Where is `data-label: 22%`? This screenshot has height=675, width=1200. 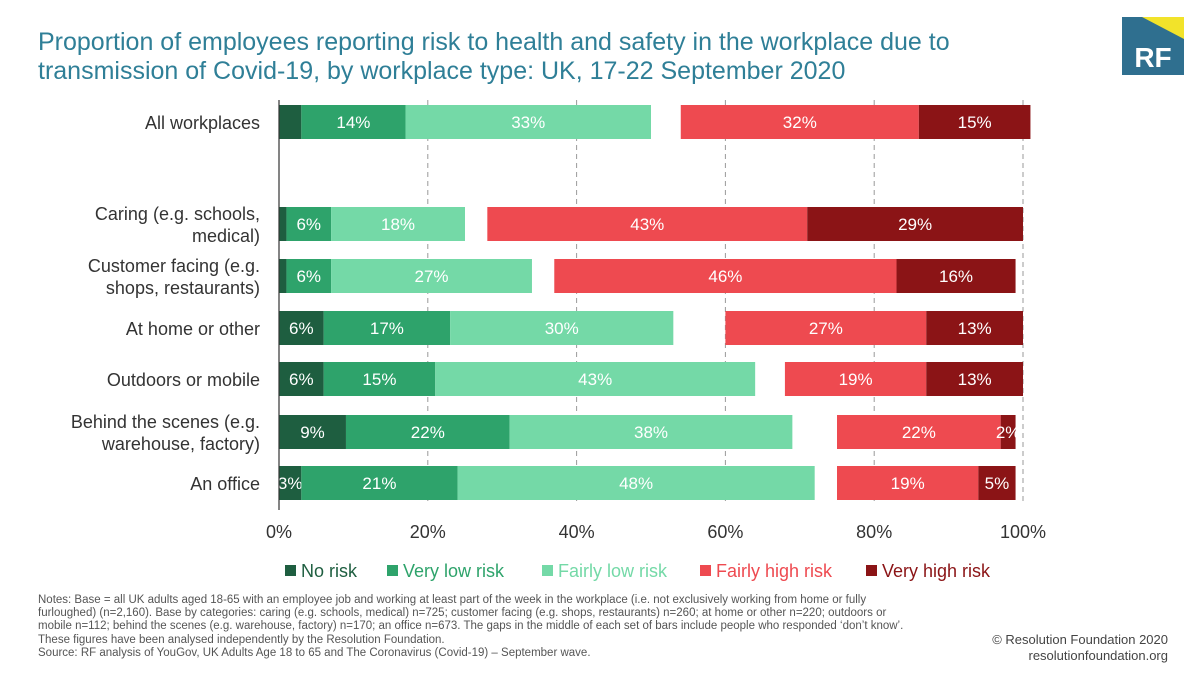
data-label: 22% is located at coordinates (919, 432).